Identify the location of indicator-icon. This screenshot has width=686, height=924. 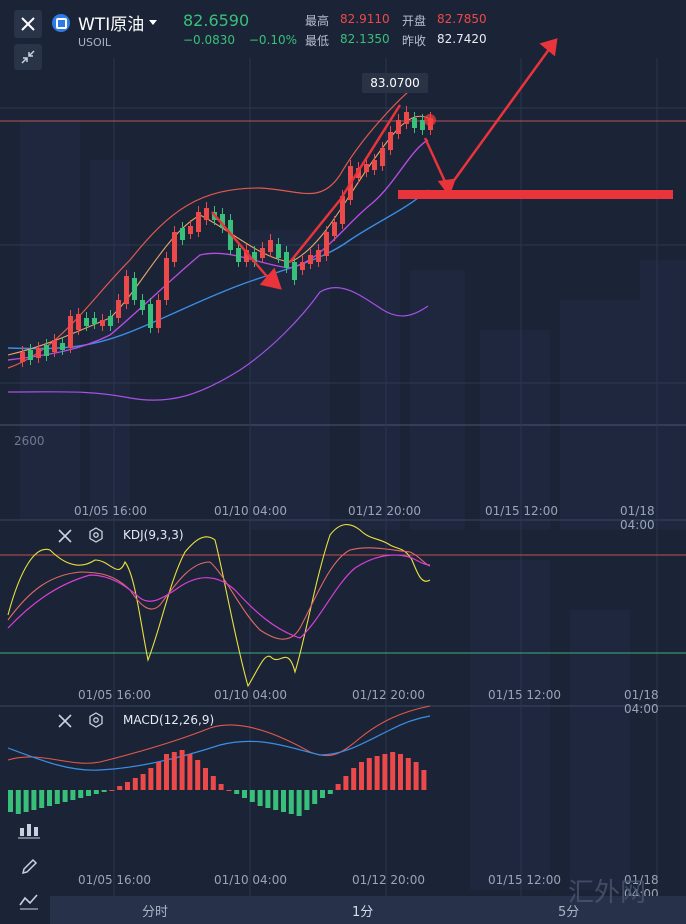
(29, 831).